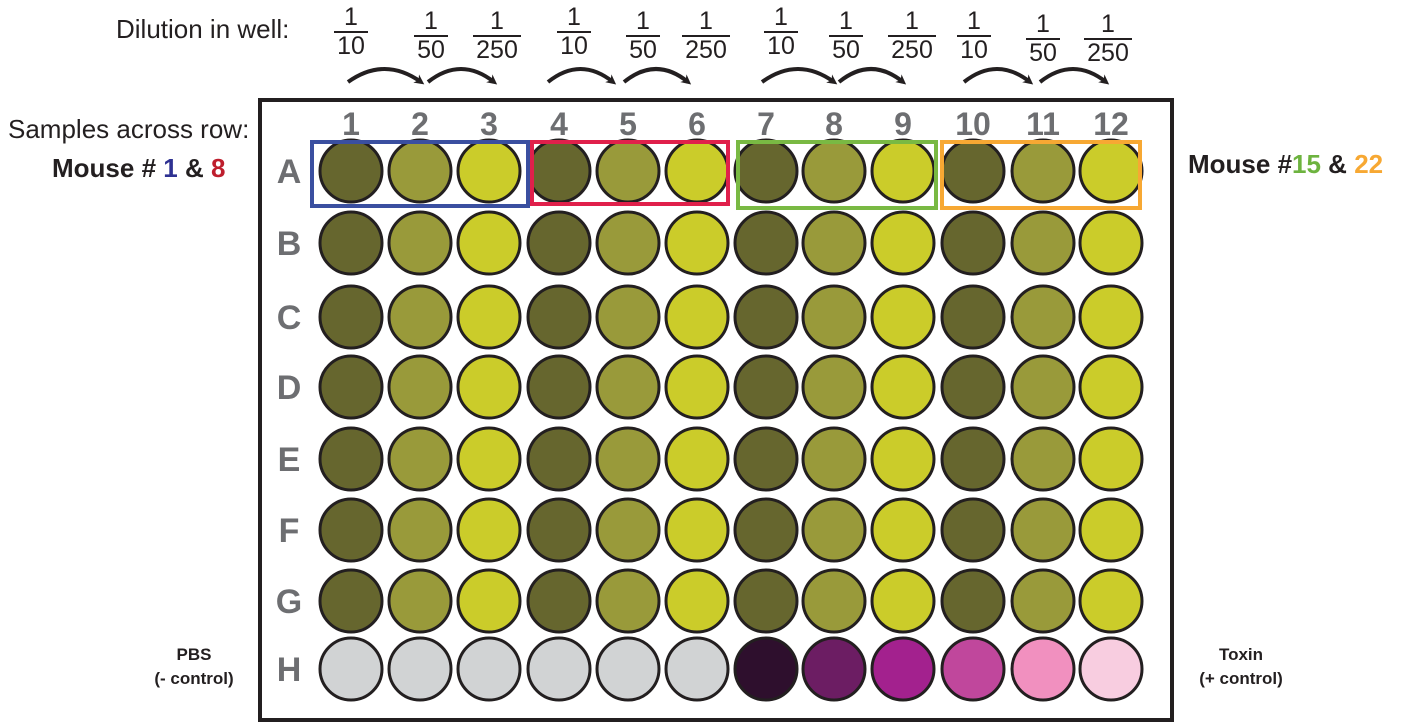  I want to click on well-A1, so click(351, 171).